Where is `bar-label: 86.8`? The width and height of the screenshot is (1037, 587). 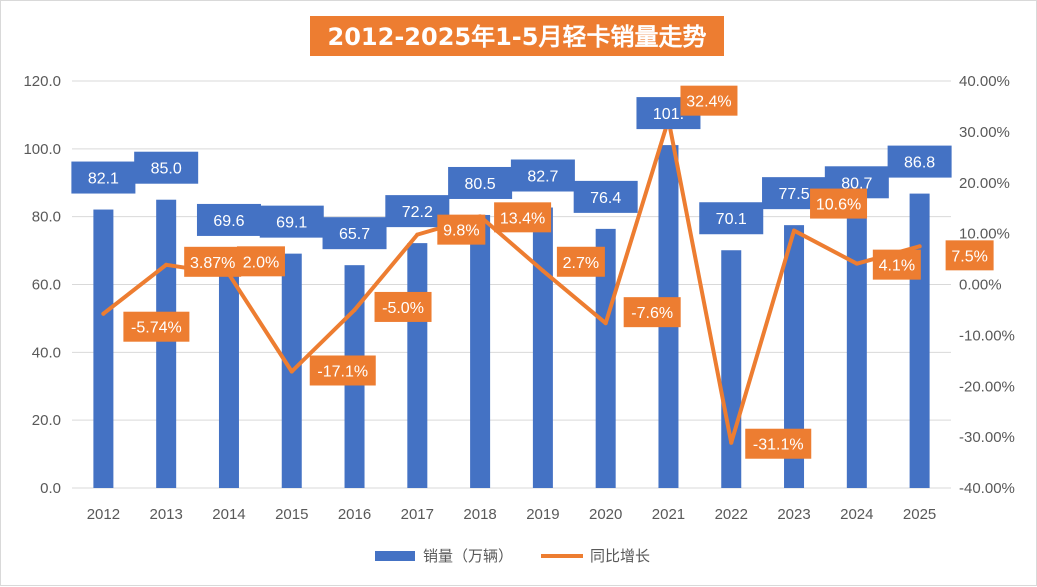 bar-label: 86.8 is located at coordinates (919, 163).